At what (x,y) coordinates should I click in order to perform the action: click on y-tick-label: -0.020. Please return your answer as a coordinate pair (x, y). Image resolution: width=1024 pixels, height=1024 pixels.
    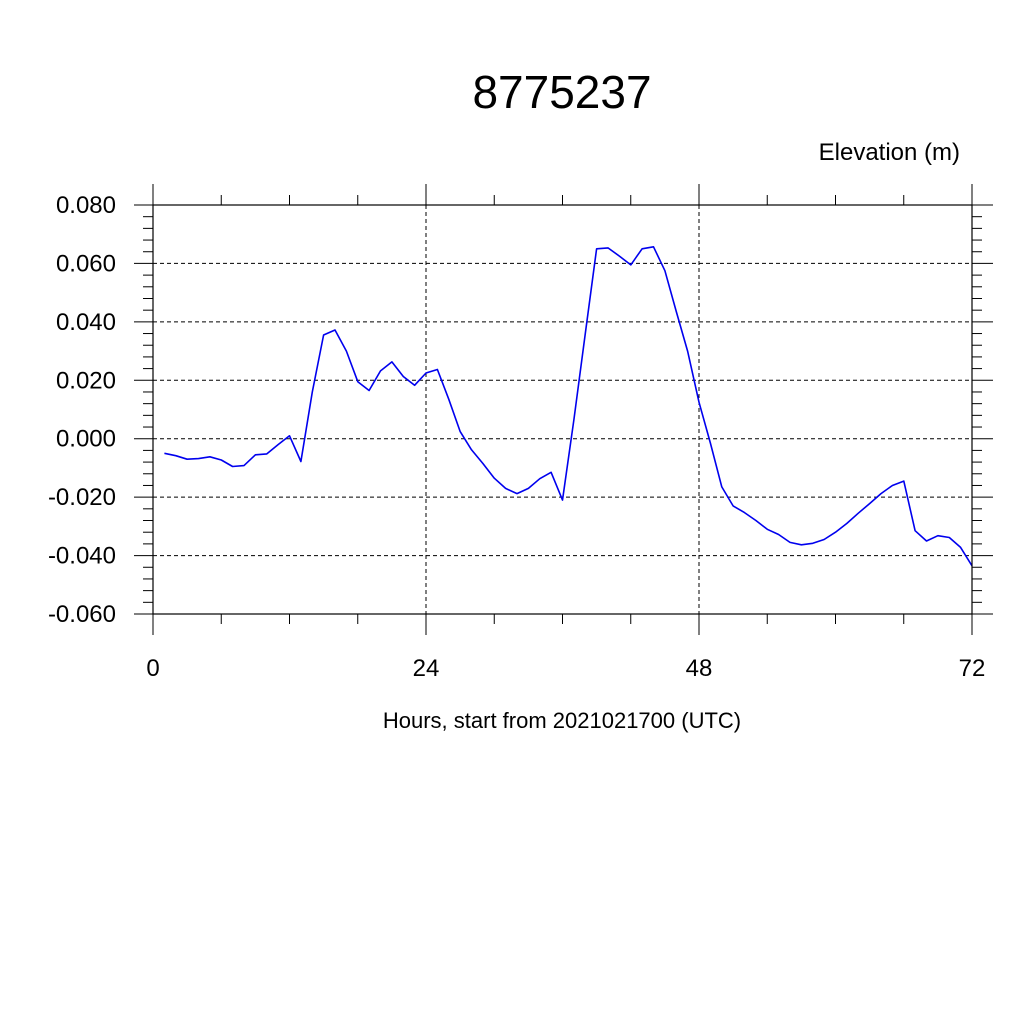
    Looking at the image, I should click on (82, 497).